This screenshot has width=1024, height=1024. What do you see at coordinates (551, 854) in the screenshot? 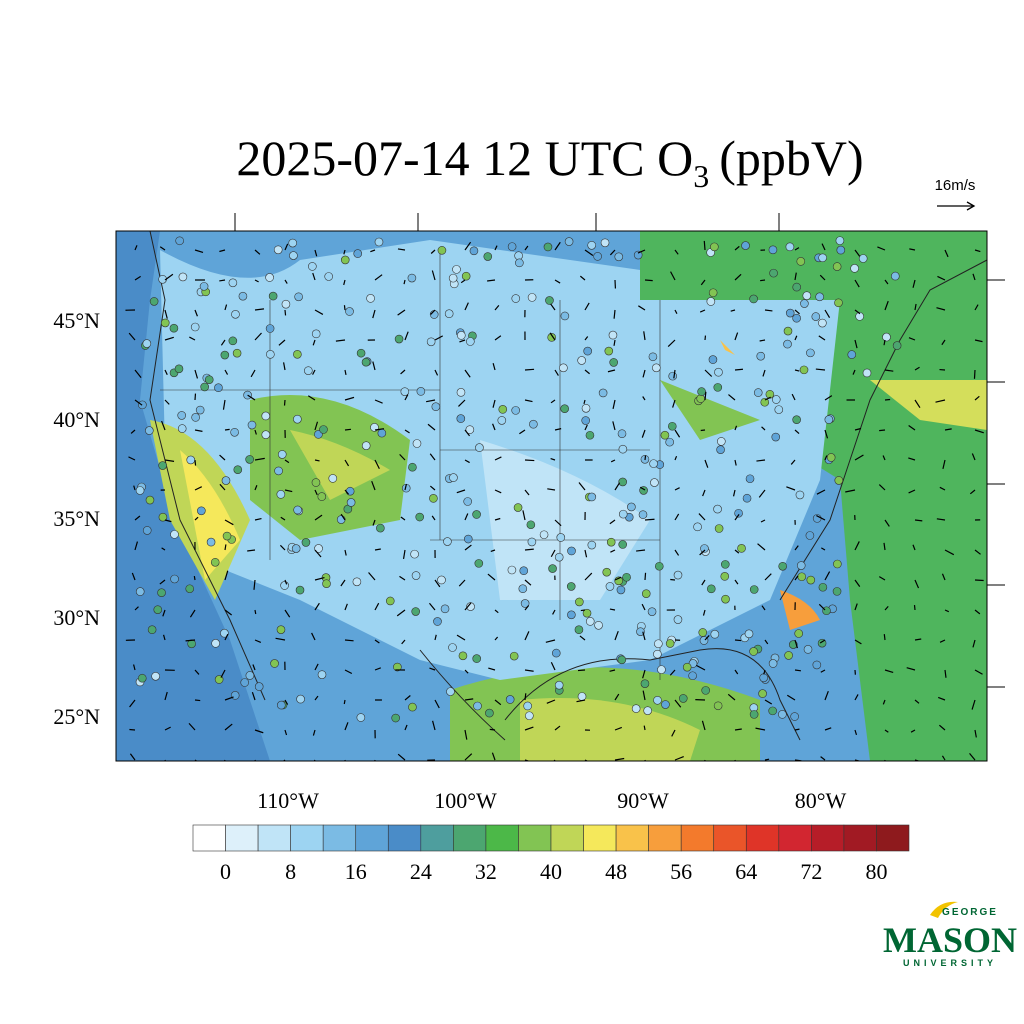
I see `colorbar: 0 8 16 24 32 40 48 56 64 72 80` at bounding box center [551, 854].